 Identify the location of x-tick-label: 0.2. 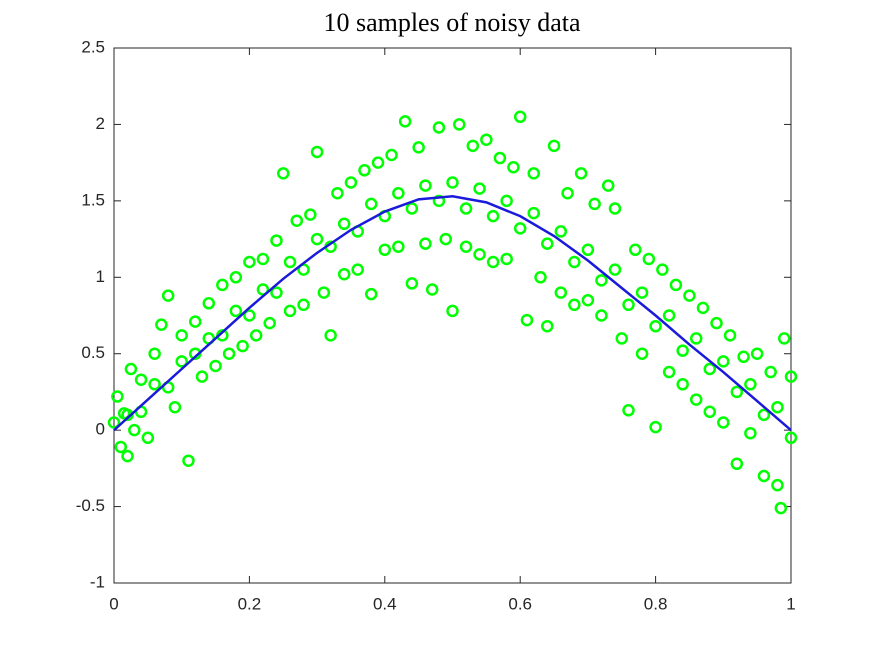
(250, 603).